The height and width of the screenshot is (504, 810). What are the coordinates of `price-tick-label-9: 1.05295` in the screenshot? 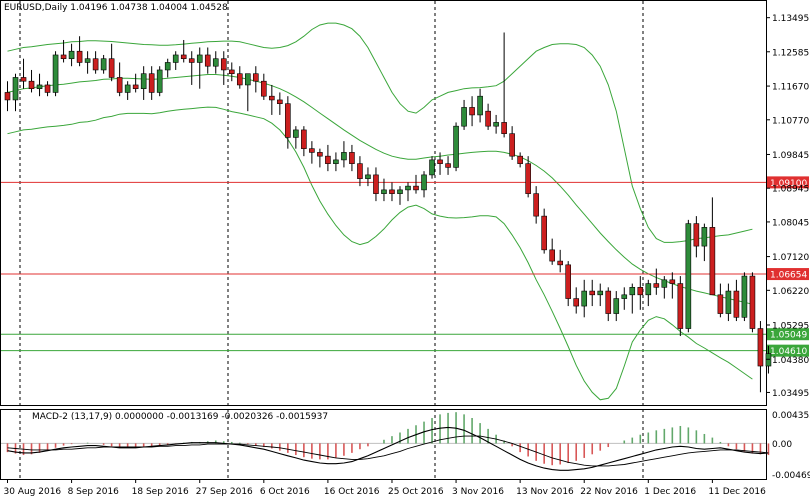 It's located at (790, 326).